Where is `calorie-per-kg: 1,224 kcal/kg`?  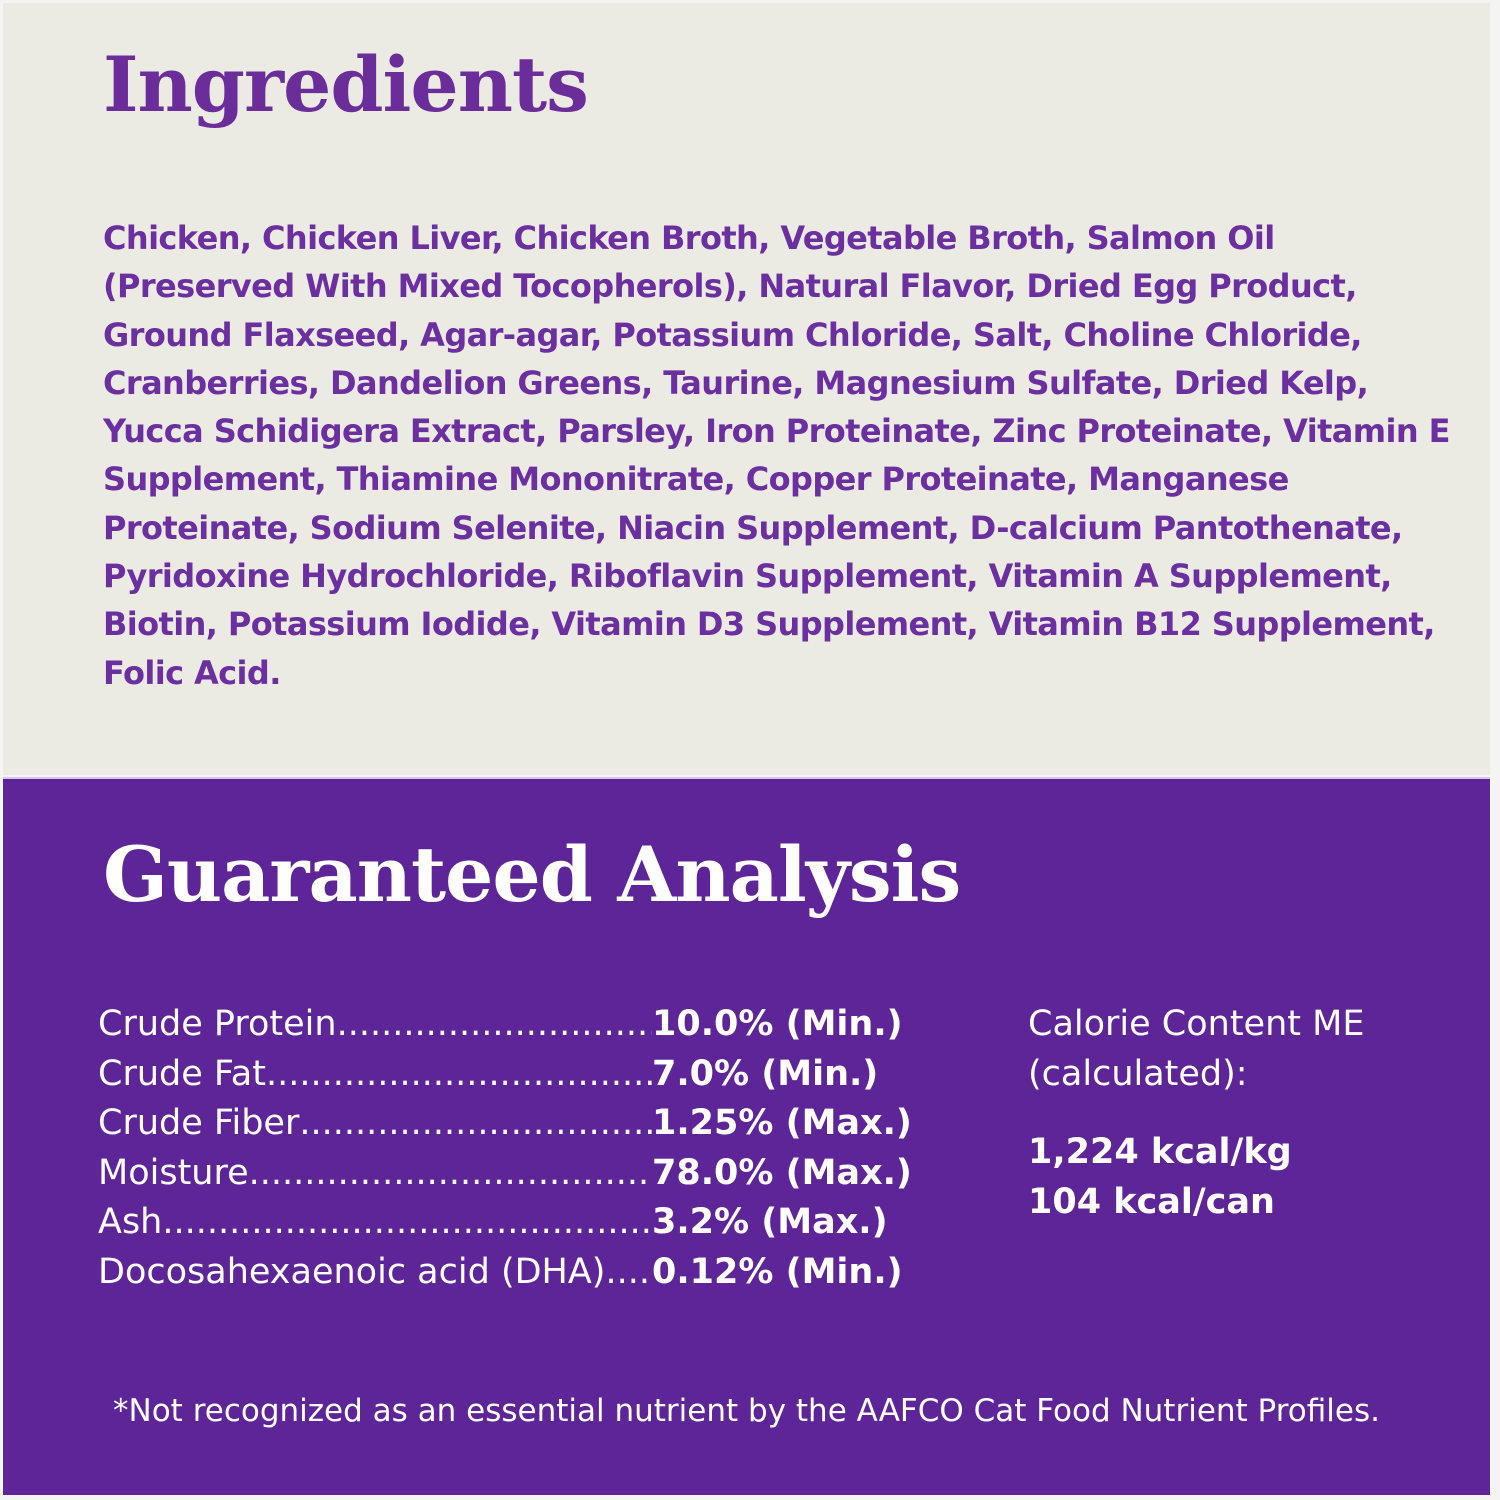 calorie-per-kg: 1,224 kcal/kg is located at coordinates (1160, 1152).